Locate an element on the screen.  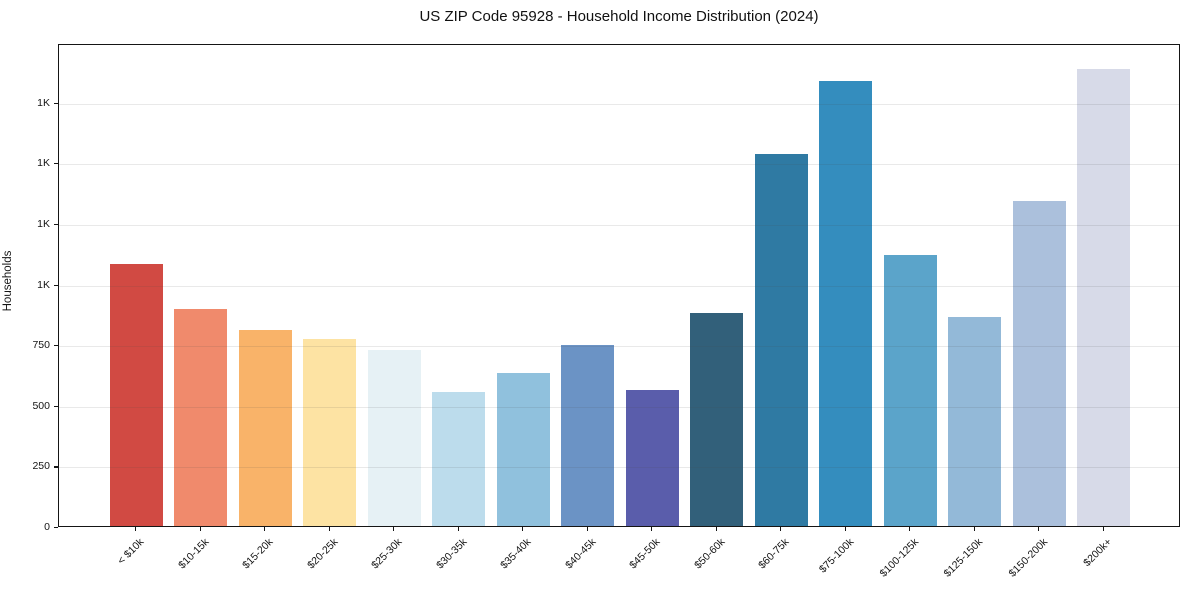
bar-35-40k is located at coordinates (523, 449).